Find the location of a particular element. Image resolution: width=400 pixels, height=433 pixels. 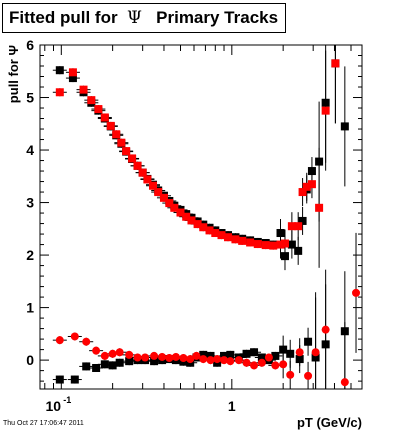

title-symbol: Ψ is located at coordinates (134, 18).